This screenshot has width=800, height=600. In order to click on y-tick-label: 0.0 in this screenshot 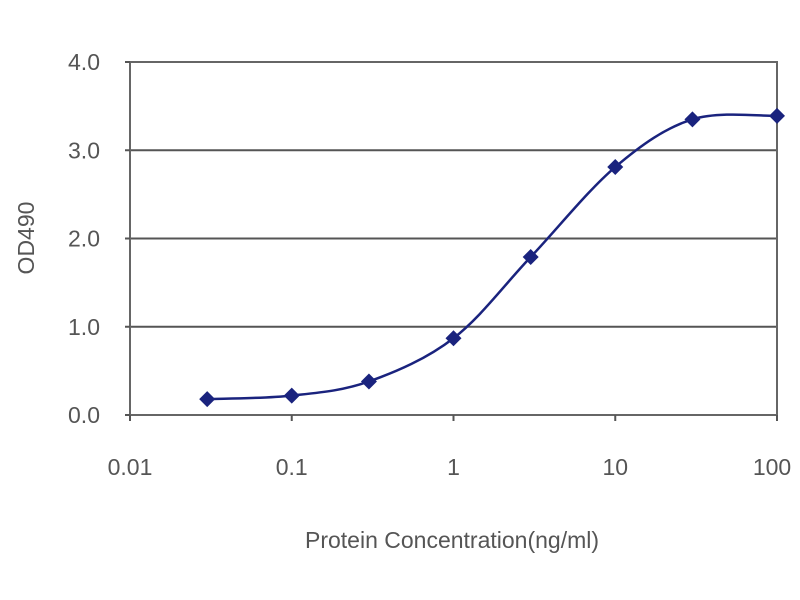, I will do `click(84, 415)`.